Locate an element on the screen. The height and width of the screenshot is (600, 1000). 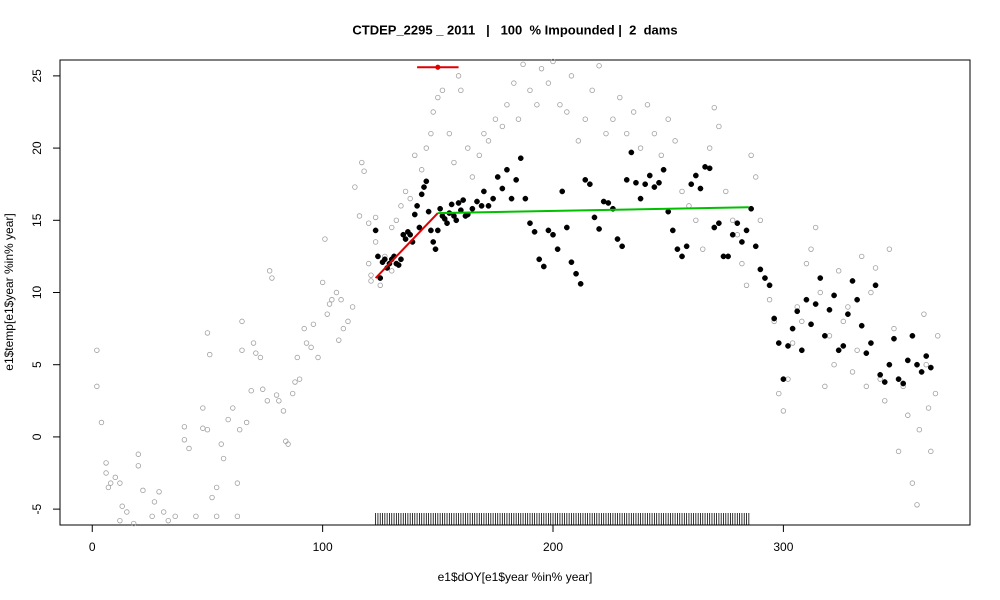
fit-line is located at coordinates (406, 245).